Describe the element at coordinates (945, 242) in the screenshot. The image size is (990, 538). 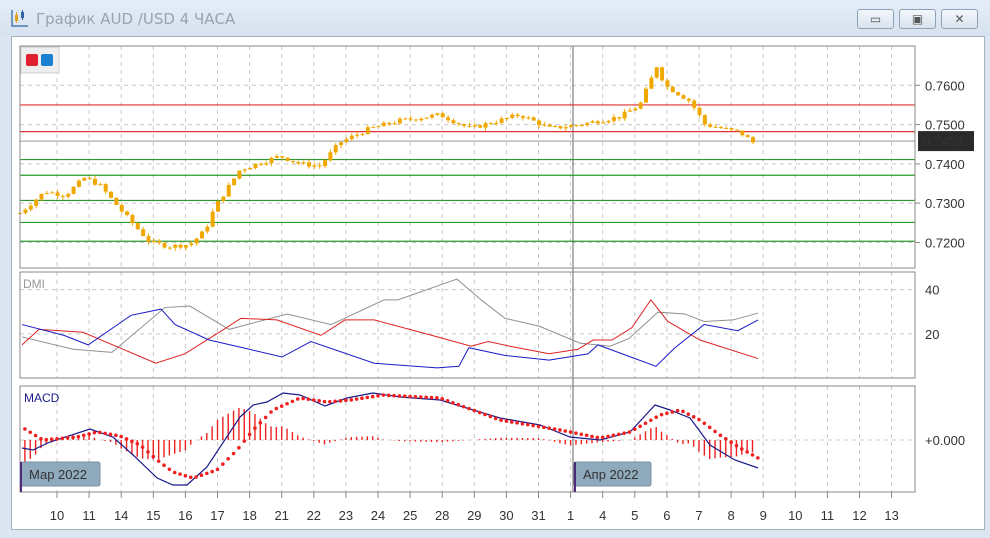
I see `price-axis-label: 0.7200` at that location.